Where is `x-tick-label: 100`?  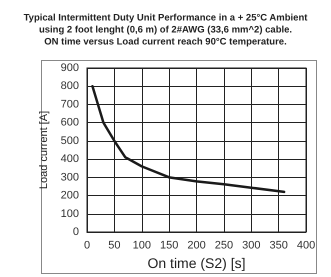 x-tick-label: 100 is located at coordinates (141, 246).